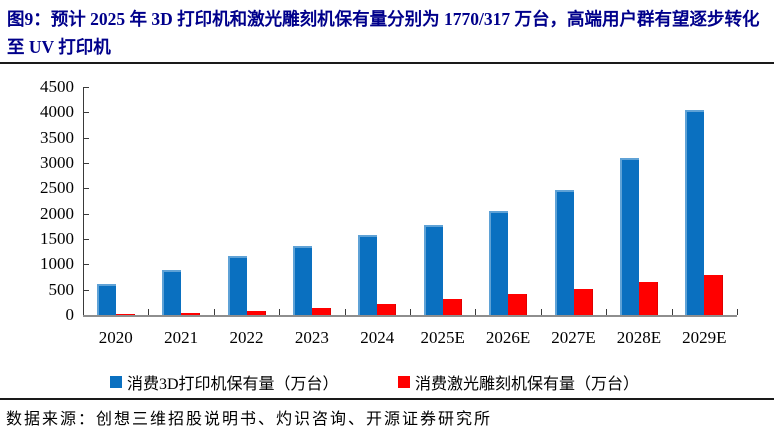  What do you see at coordinates (83, 201) in the screenshot?
I see `y-axis-line` at bounding box center [83, 201].